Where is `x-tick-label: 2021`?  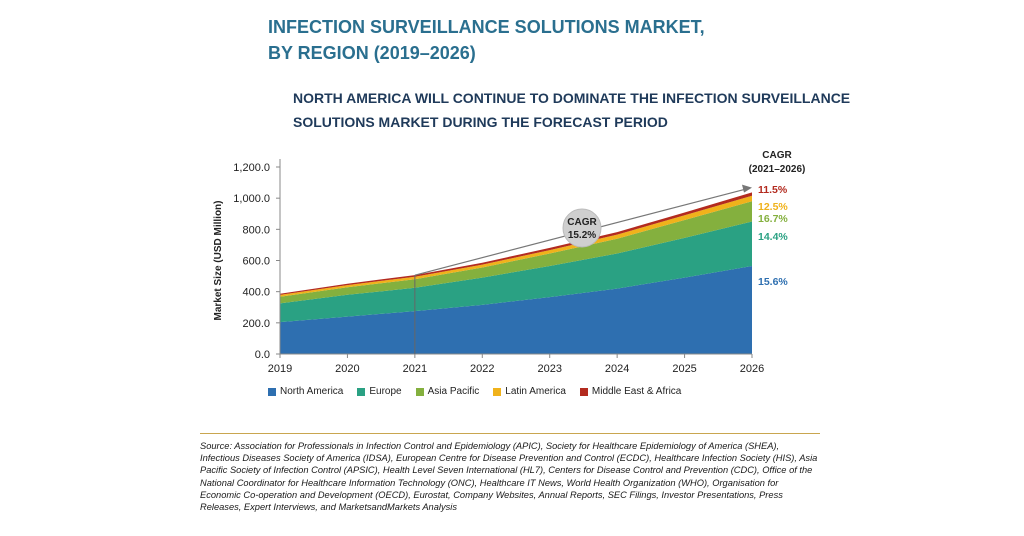 x-tick-label: 2021 is located at coordinates (415, 369).